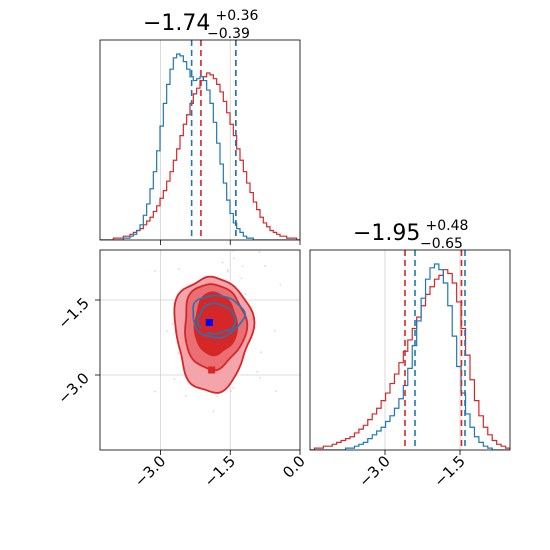 The height and width of the screenshot is (550, 550). What do you see at coordinates (220, 471) in the screenshot?
I see `contour-x-tick-label: −1.5` at bounding box center [220, 471].